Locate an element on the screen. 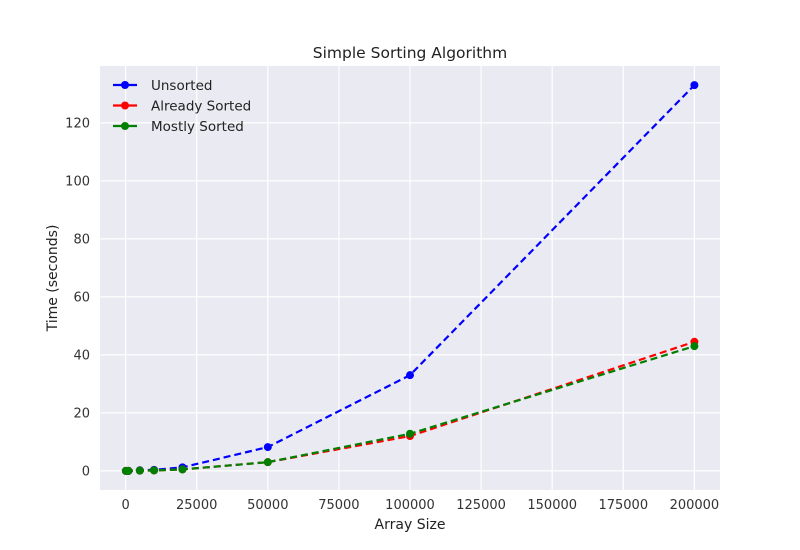  legend-item-unsorted: Unsorted is located at coordinates (162, 86).